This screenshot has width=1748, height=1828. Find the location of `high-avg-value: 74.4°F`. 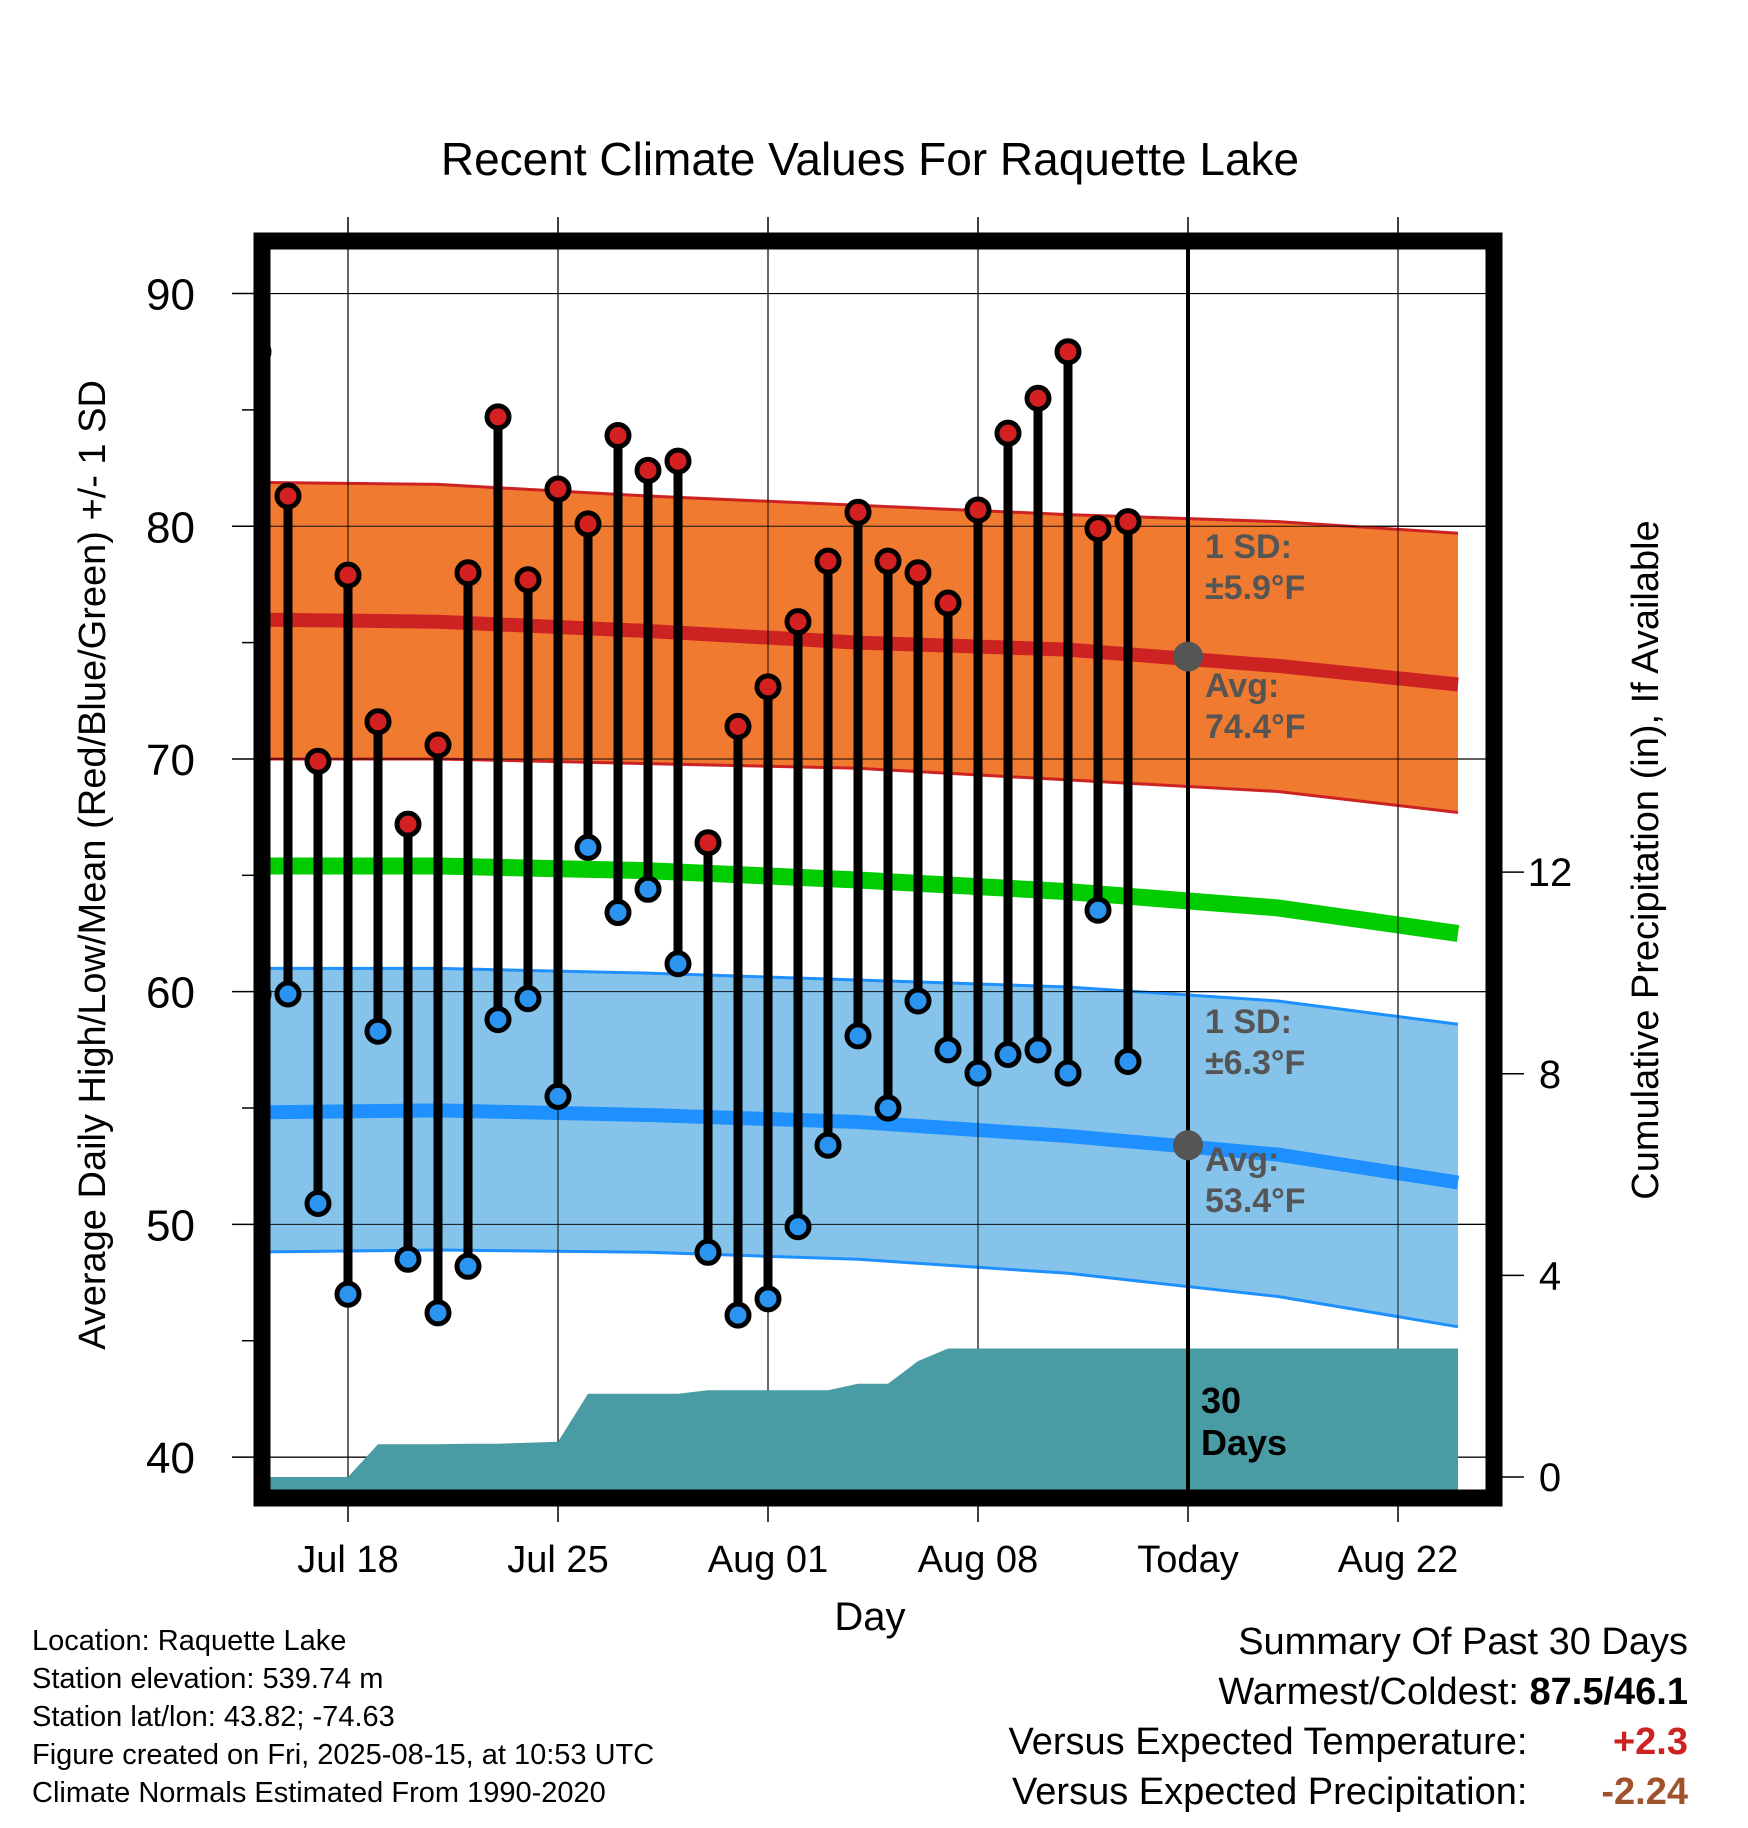

high-avg-value: 74.4°F is located at coordinates (1255, 727).